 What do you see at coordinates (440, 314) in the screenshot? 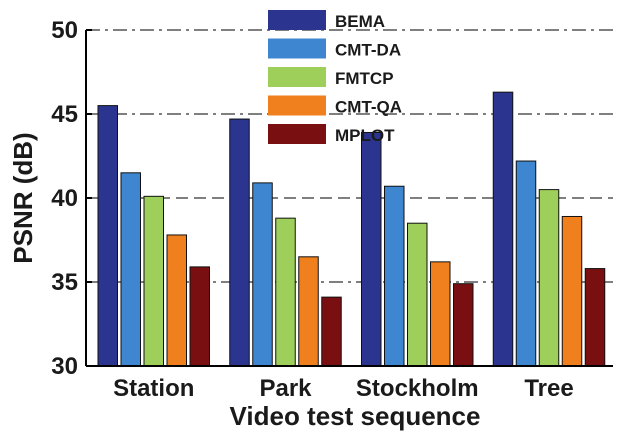
I see `bar-cmt-qa-stockholm` at bounding box center [440, 314].